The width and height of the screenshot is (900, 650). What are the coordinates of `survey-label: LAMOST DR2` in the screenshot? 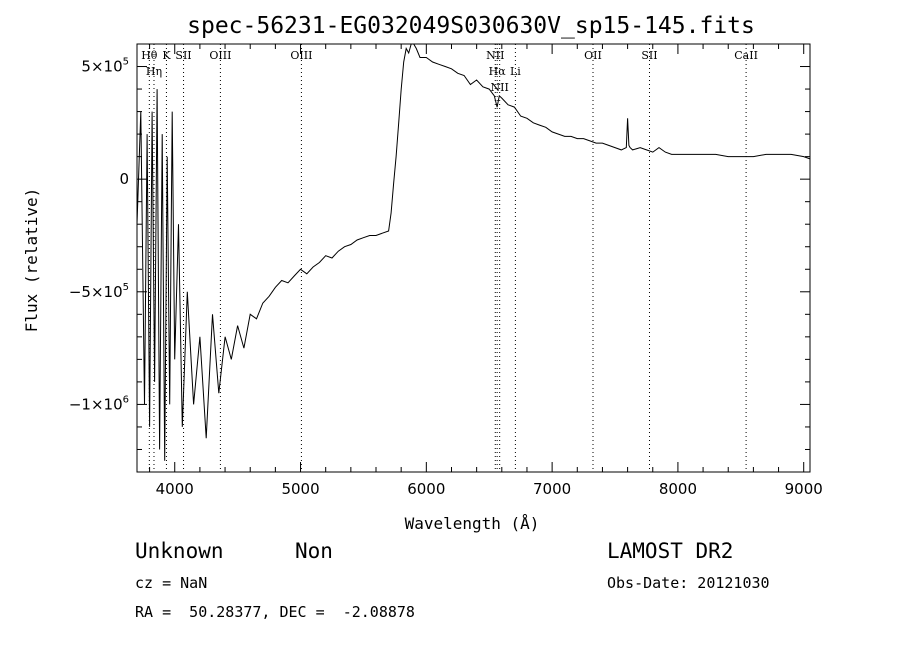 It's located at (670, 551).